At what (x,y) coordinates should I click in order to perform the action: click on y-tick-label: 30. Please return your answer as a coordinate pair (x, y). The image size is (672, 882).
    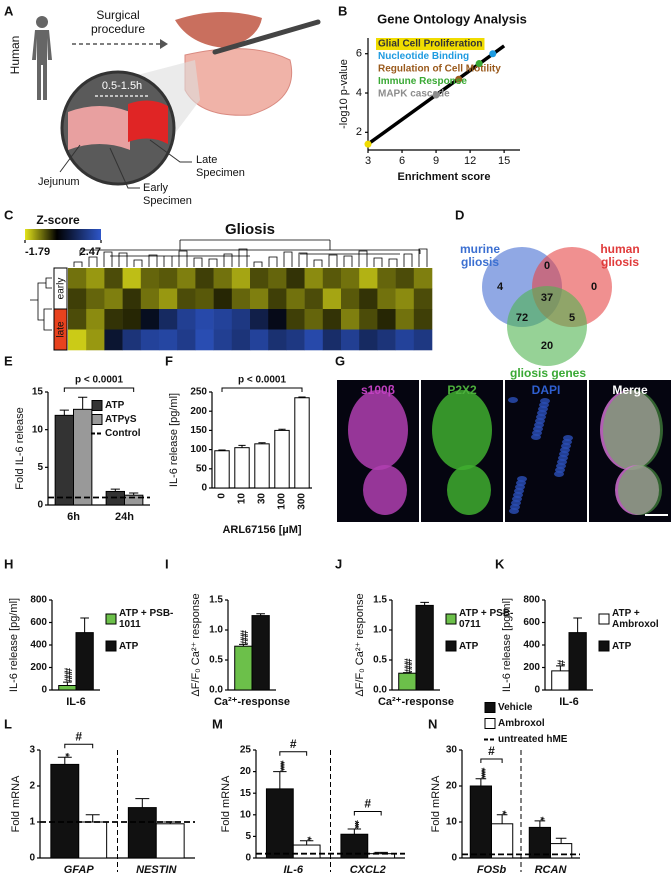
    Looking at the image, I should click on (452, 750).